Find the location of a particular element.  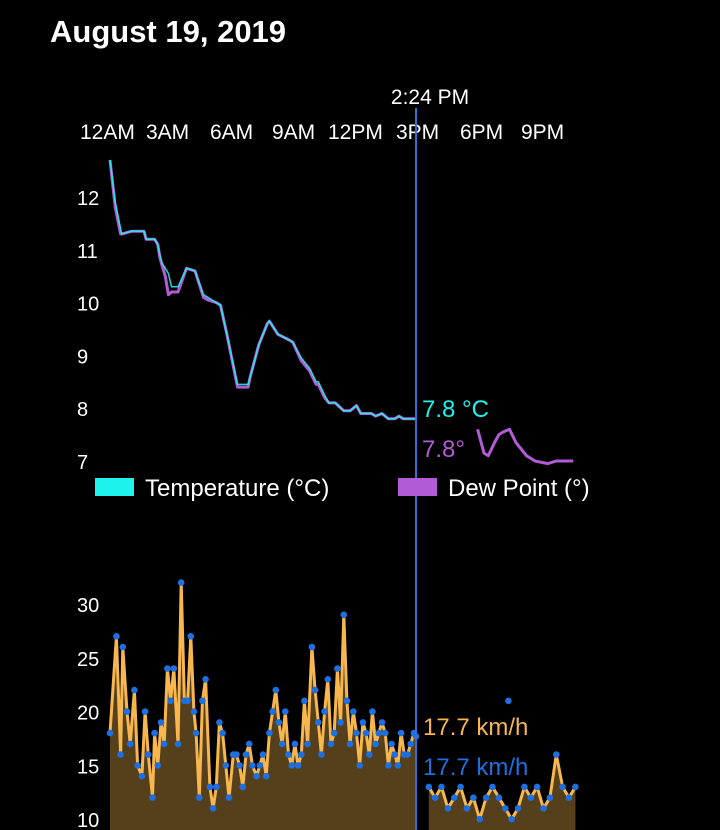

temperature-y-tick-label: 11 is located at coordinates (87, 252).